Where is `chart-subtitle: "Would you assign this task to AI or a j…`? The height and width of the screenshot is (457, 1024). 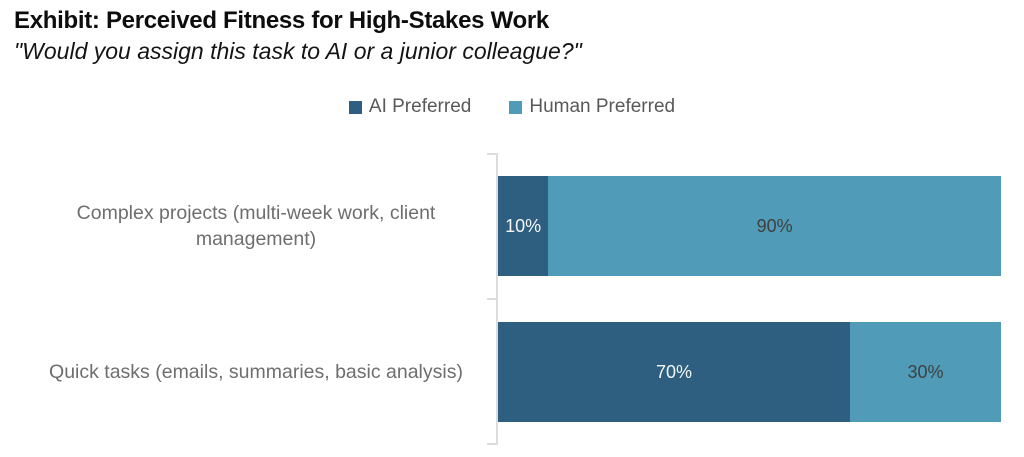
chart-subtitle: "Would you assign this task to AI or a j… is located at coordinates (298, 51).